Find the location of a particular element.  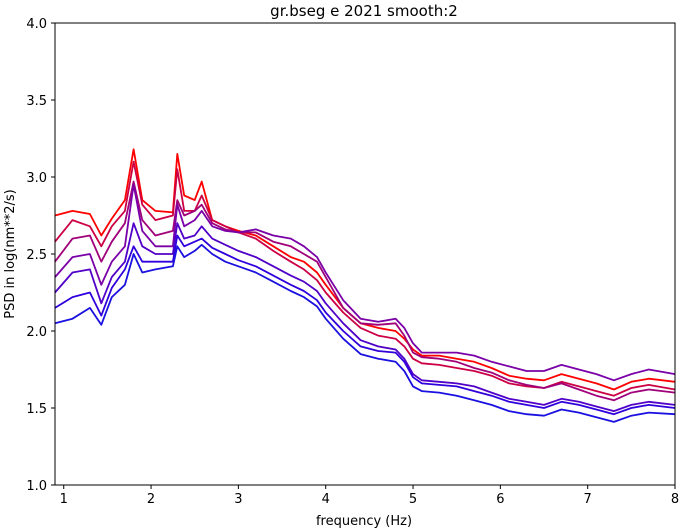

x-tick-label: 6 is located at coordinates (500, 499).